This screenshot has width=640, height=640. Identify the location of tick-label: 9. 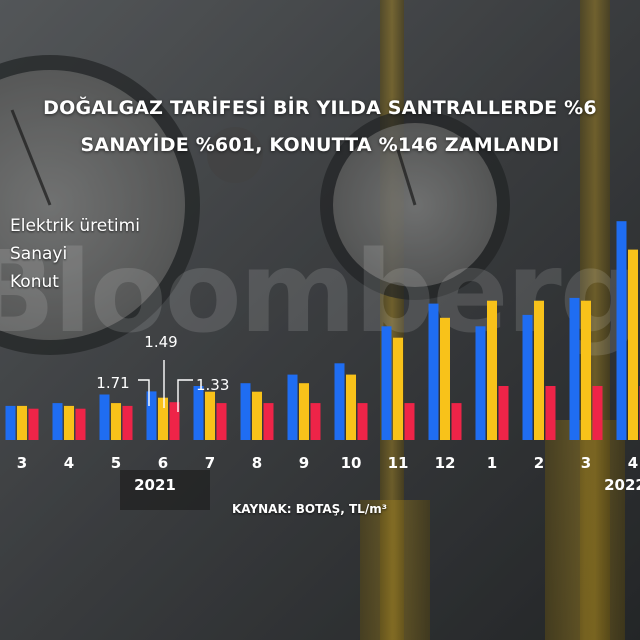
(304, 463).